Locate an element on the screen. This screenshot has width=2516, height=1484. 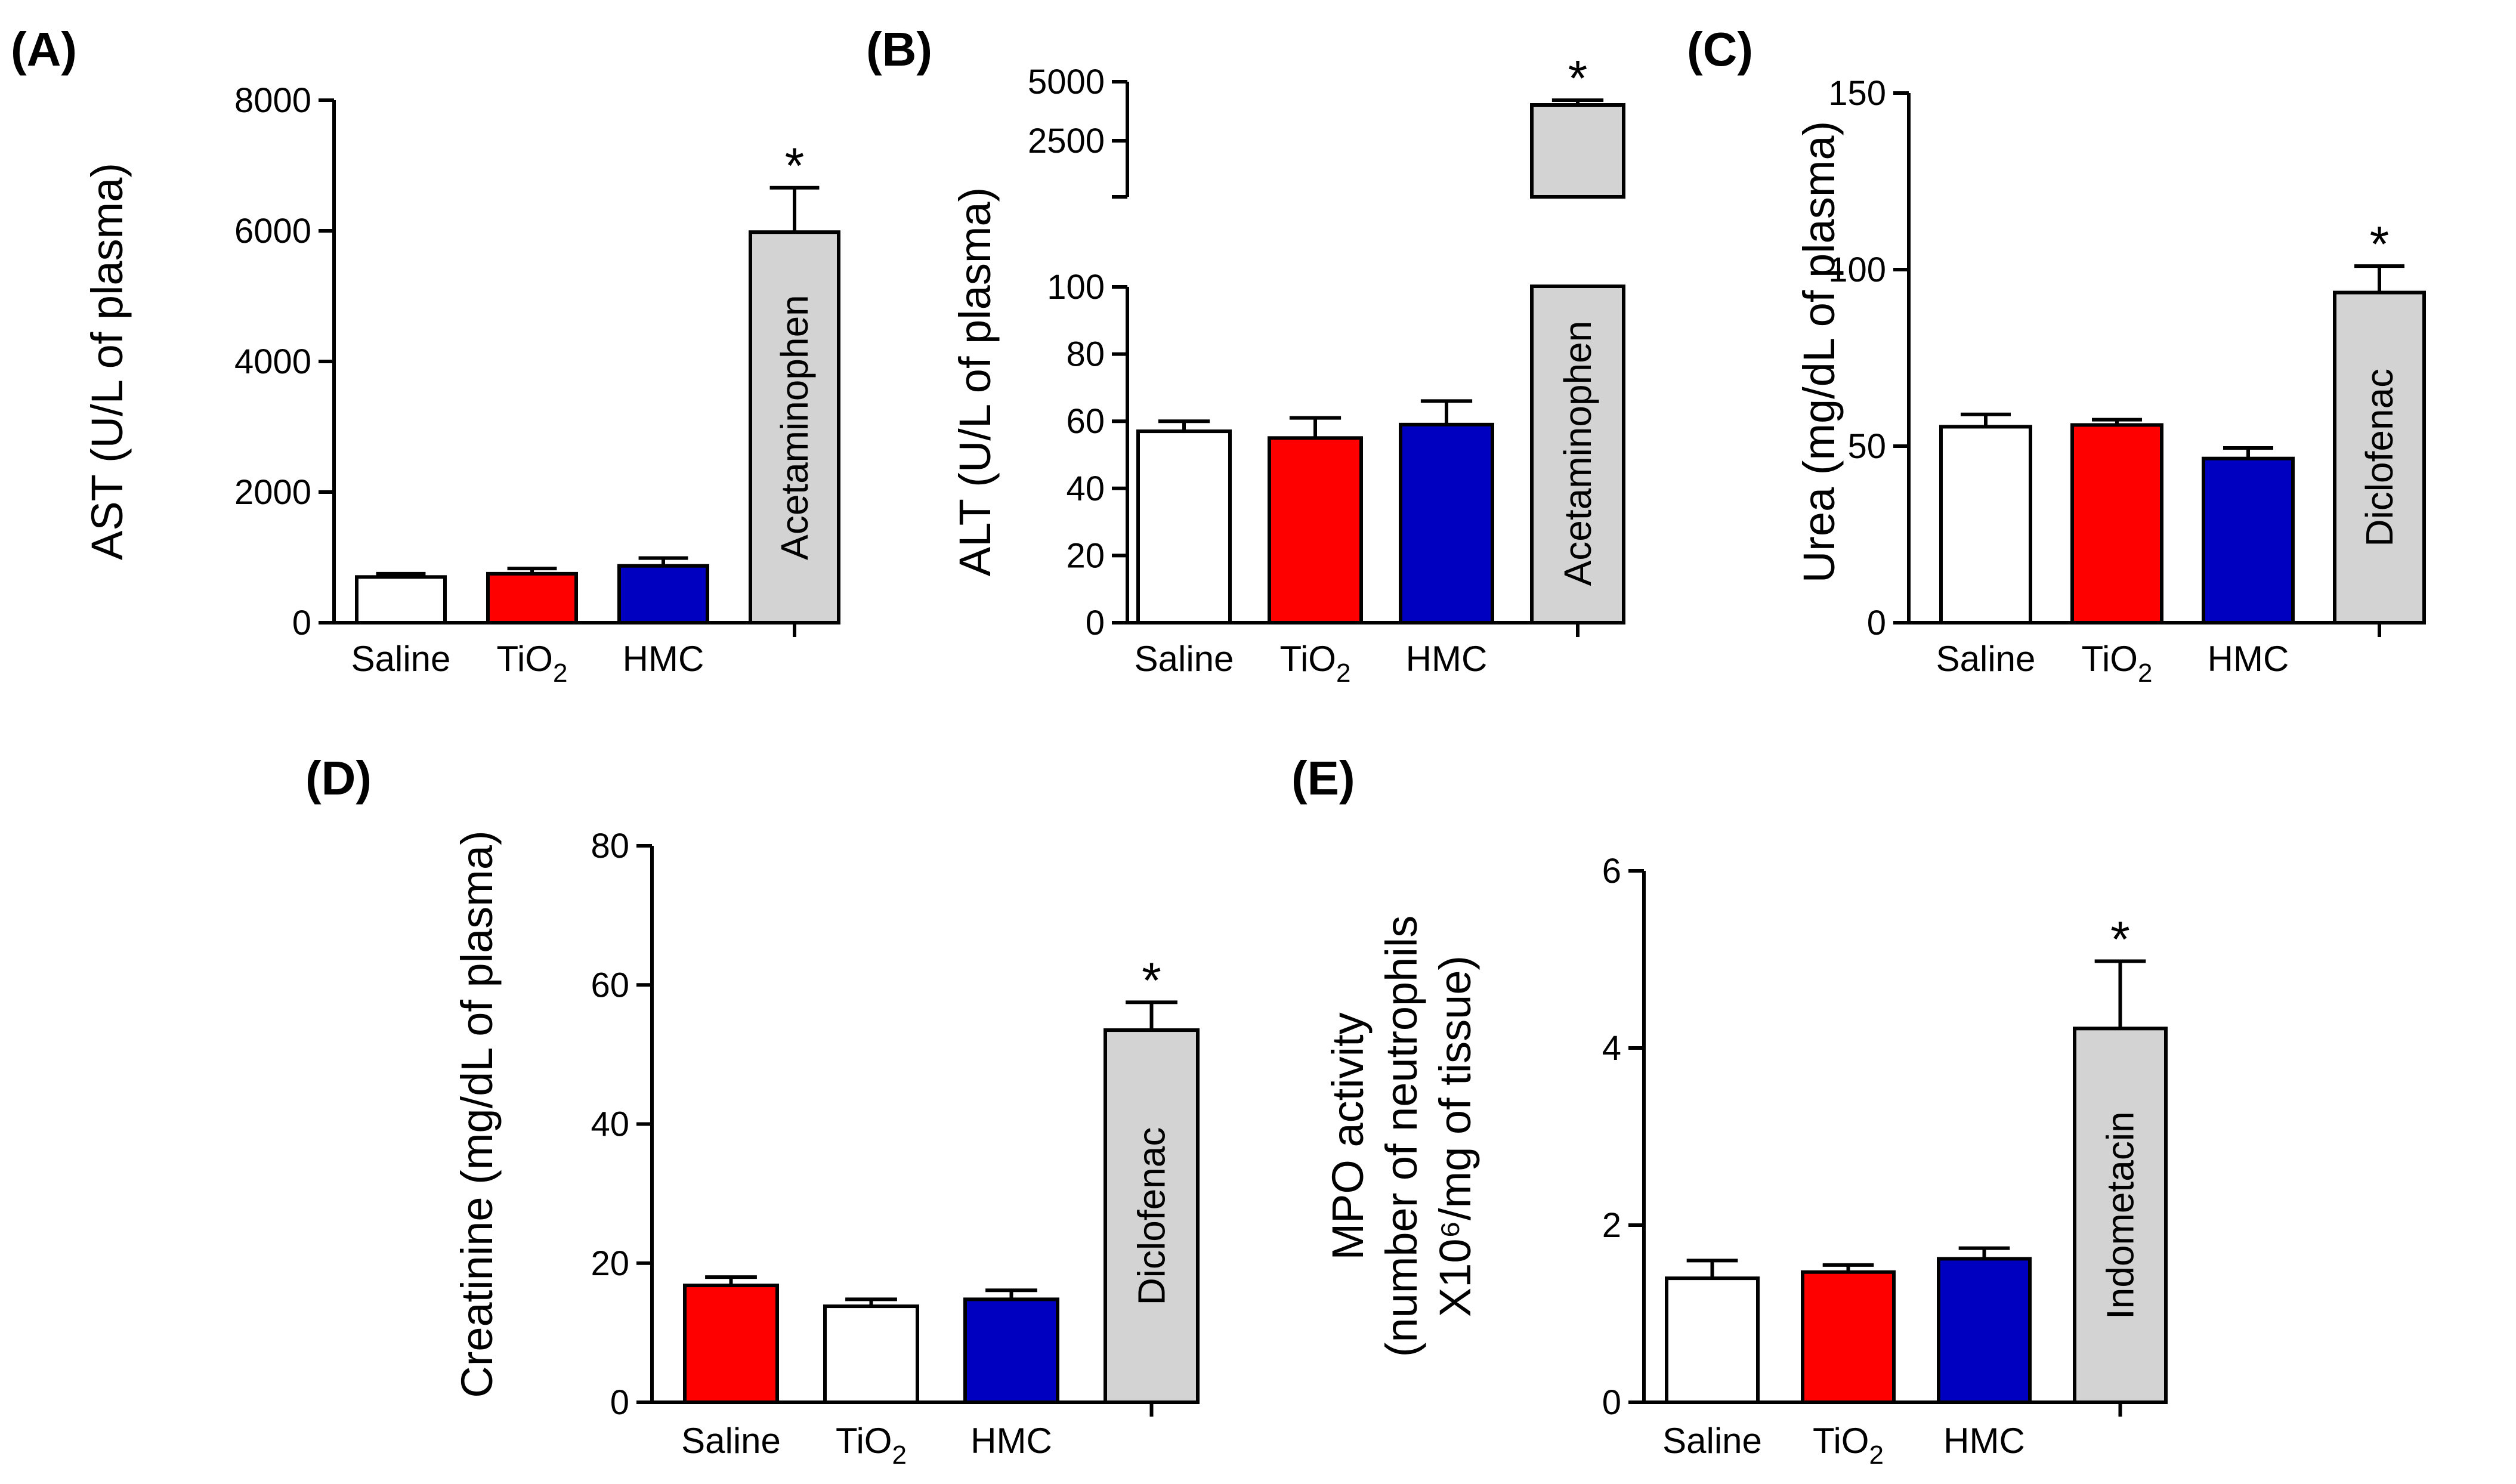
y-tick-label: 50 is located at coordinates (1866, 446).